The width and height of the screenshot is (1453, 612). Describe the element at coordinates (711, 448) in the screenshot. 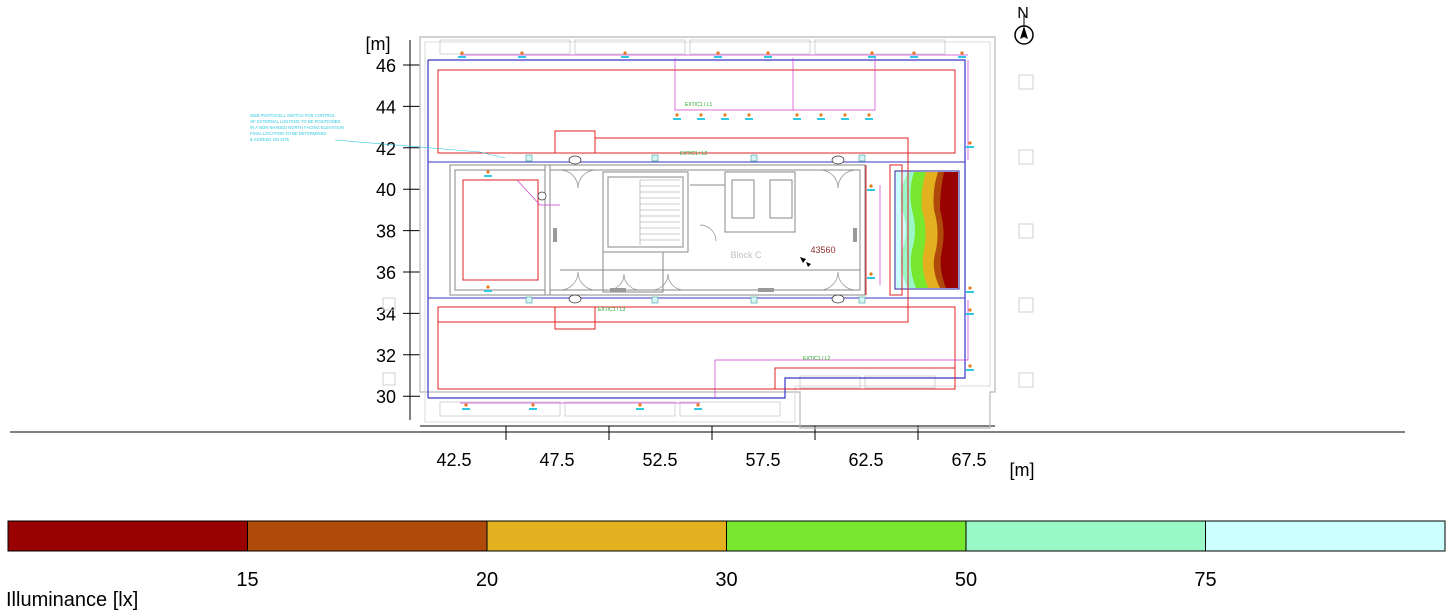

I see `x-ticks: 42.5 47.5 52.5 57.5 62.5 67.5` at that location.